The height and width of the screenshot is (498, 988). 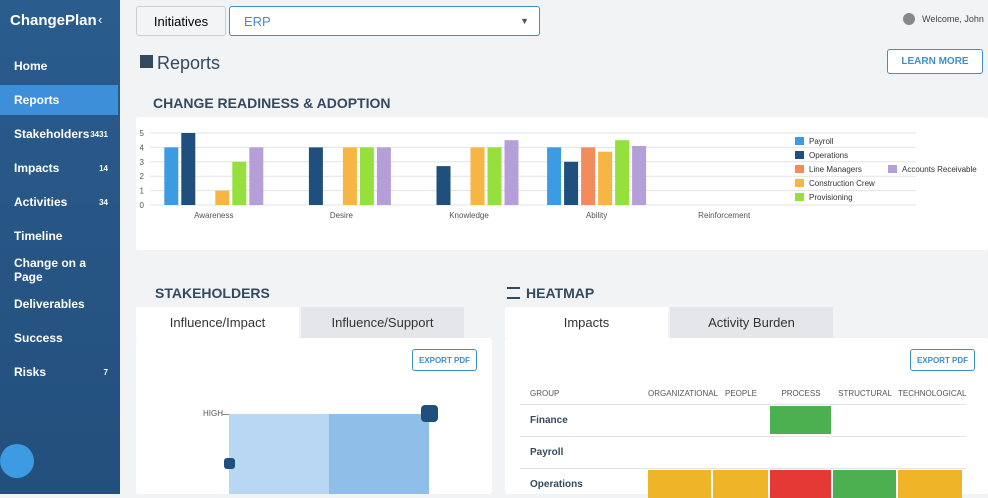 What do you see at coordinates (842, 183) in the screenshot?
I see `legend-label: Construction Crew` at bounding box center [842, 183].